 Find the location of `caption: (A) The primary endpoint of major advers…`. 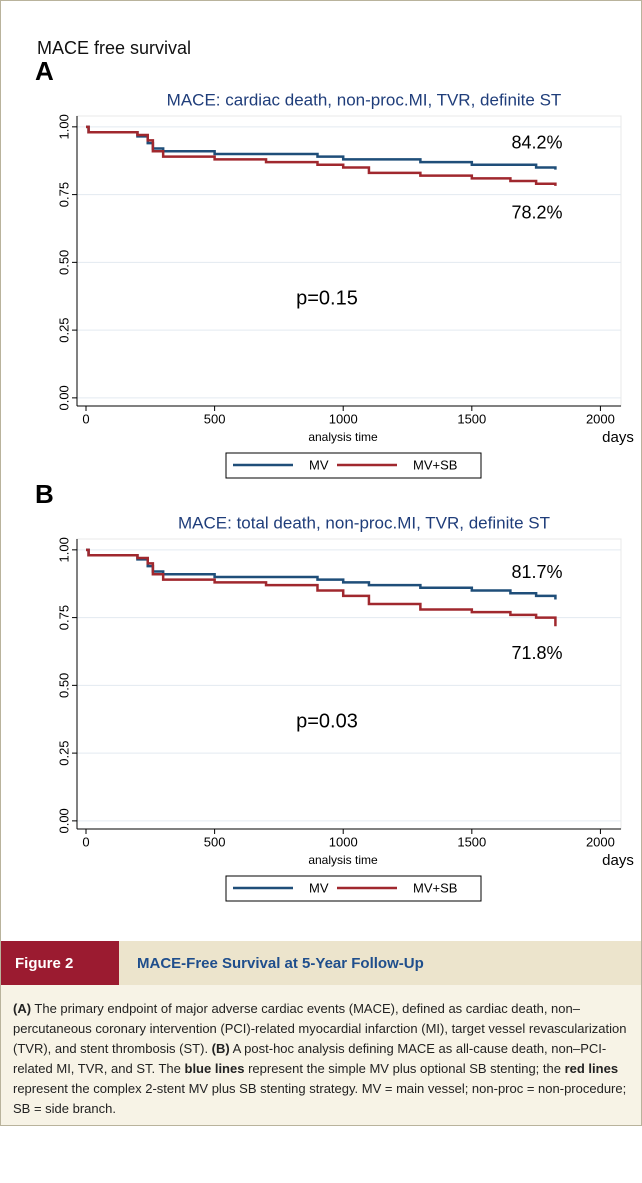

caption: (A) The primary endpoint of major advers… is located at coordinates (321, 1055).